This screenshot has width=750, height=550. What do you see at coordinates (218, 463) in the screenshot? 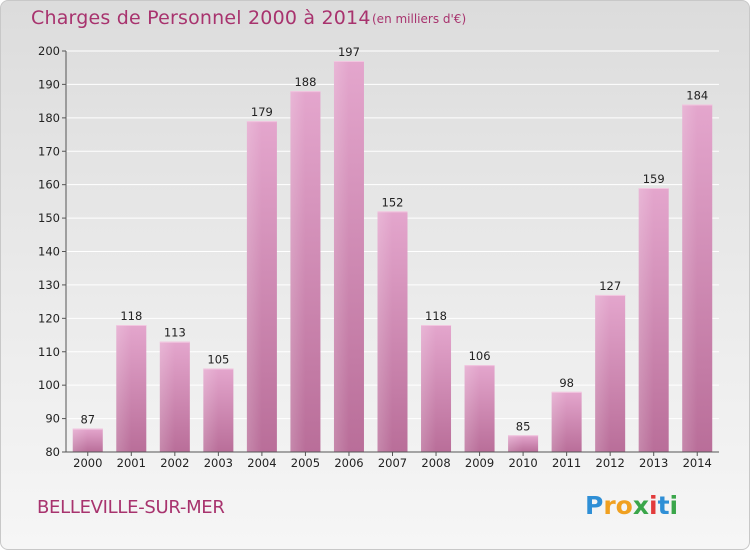
I see `x-tick-label: 2003` at bounding box center [218, 463].